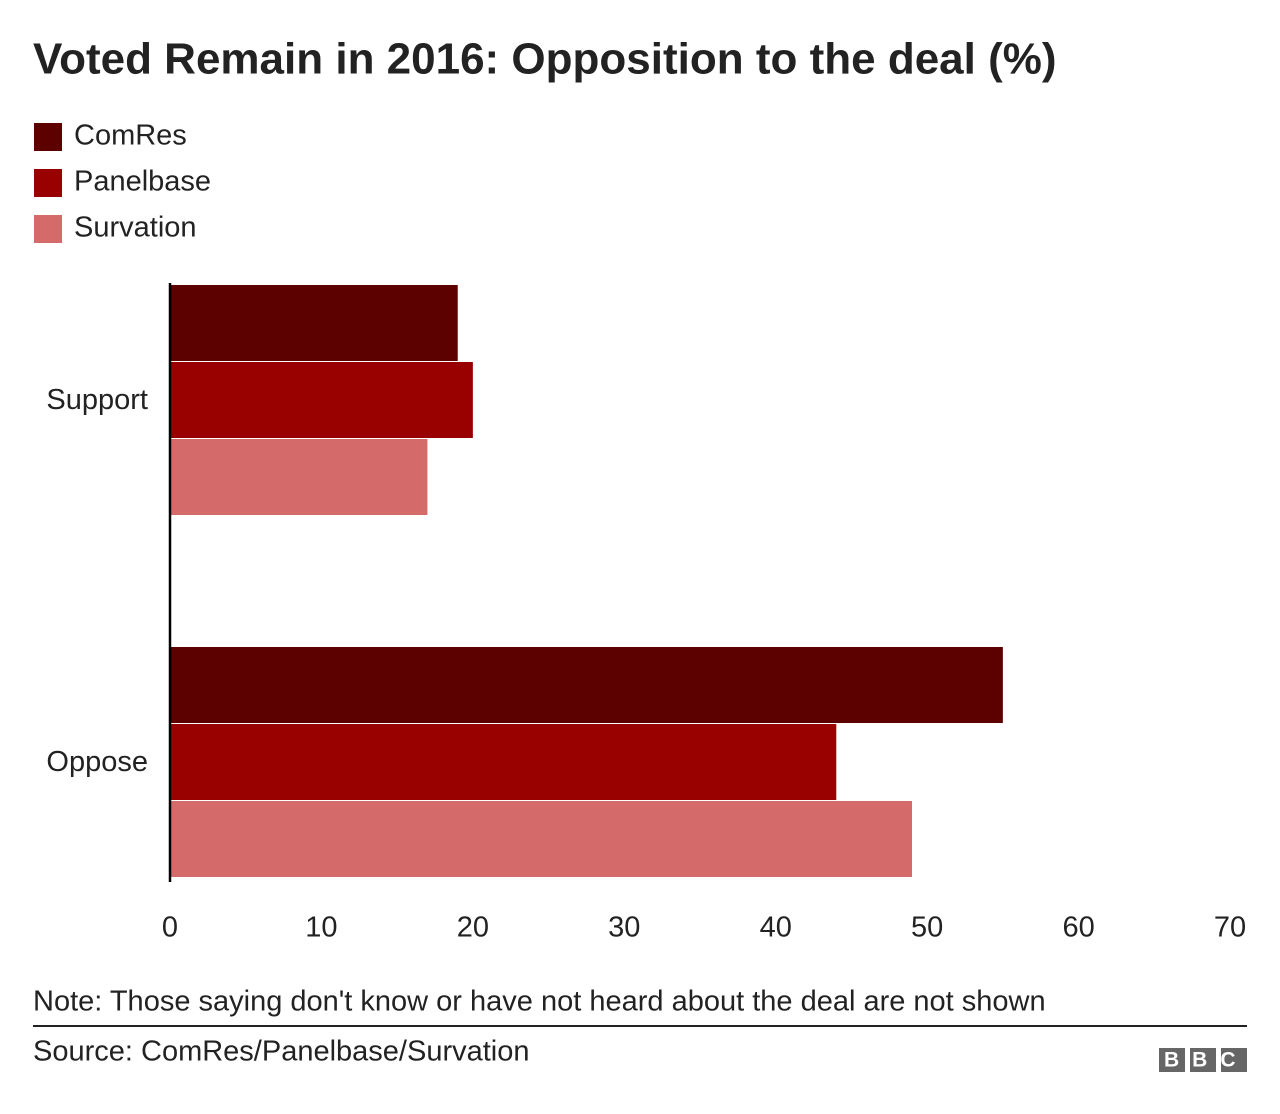  I want to click on x-tick-label: 70, so click(1230, 928).